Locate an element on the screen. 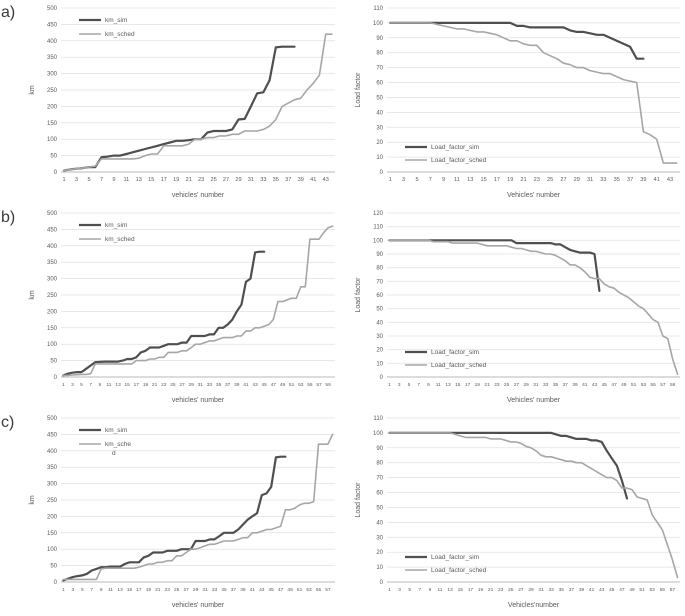 The image size is (685, 616). y-tick-label: 250 is located at coordinates (52, 501).